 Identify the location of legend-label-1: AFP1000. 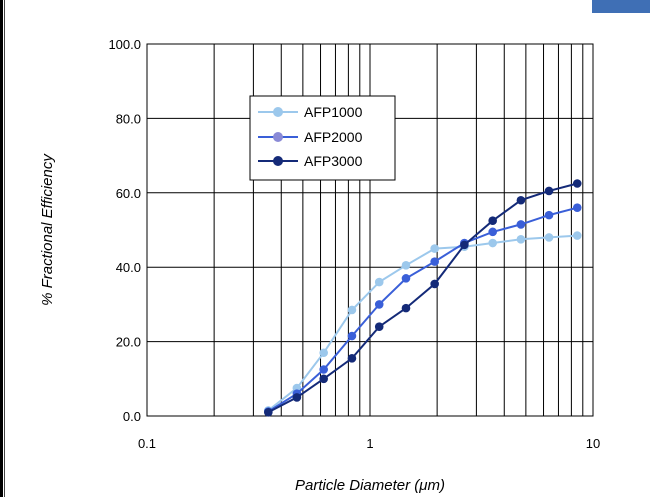
(333, 112).